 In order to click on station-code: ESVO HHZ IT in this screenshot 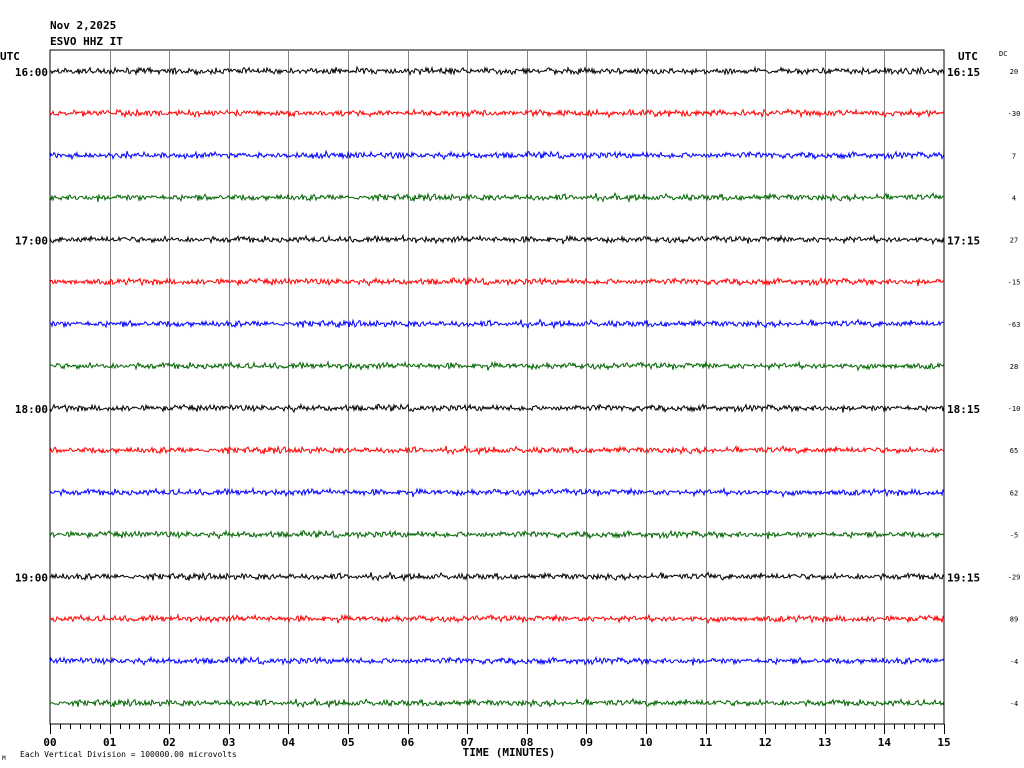, I will do `click(86, 41)`.